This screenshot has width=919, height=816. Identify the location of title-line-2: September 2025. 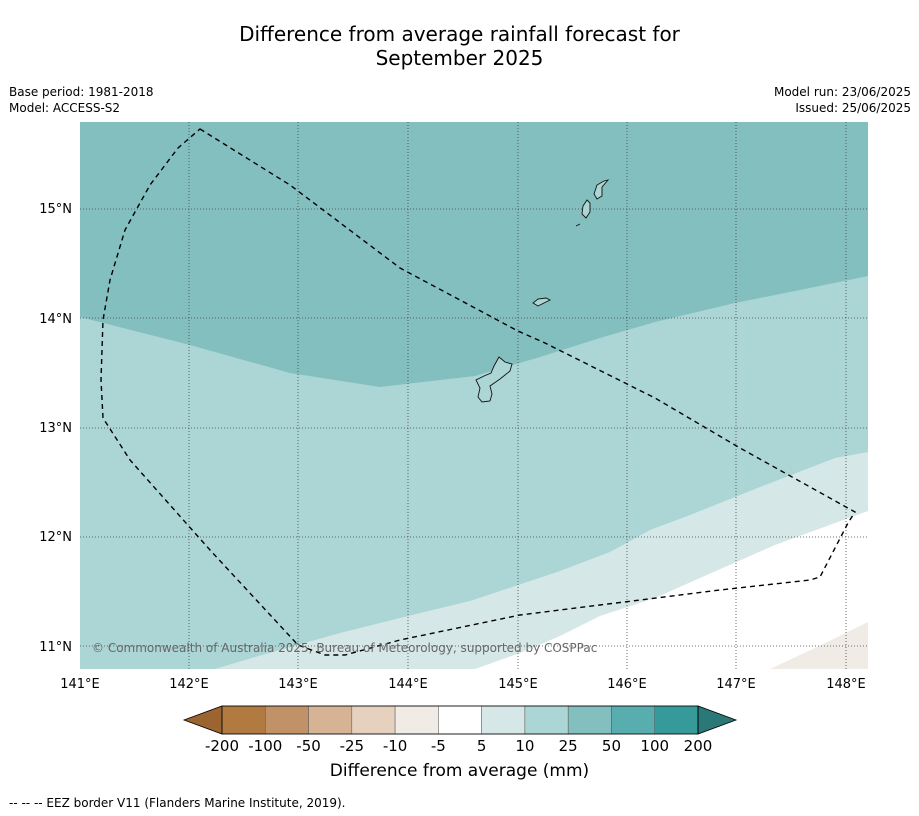
(459, 58).